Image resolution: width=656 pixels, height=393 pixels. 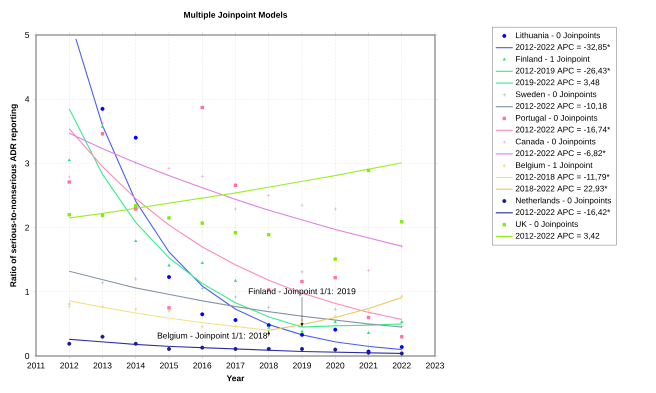 I want to click on x-tick-label: 2011, so click(x=36, y=365).